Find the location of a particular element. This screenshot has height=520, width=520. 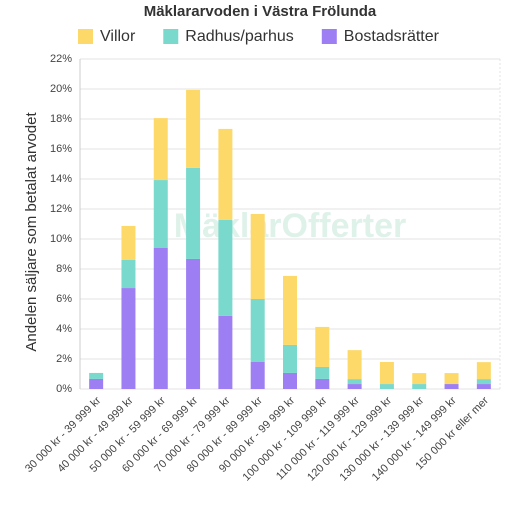

chart-title: Mäklararvoden i Västra Frölunda is located at coordinates (260, 11).